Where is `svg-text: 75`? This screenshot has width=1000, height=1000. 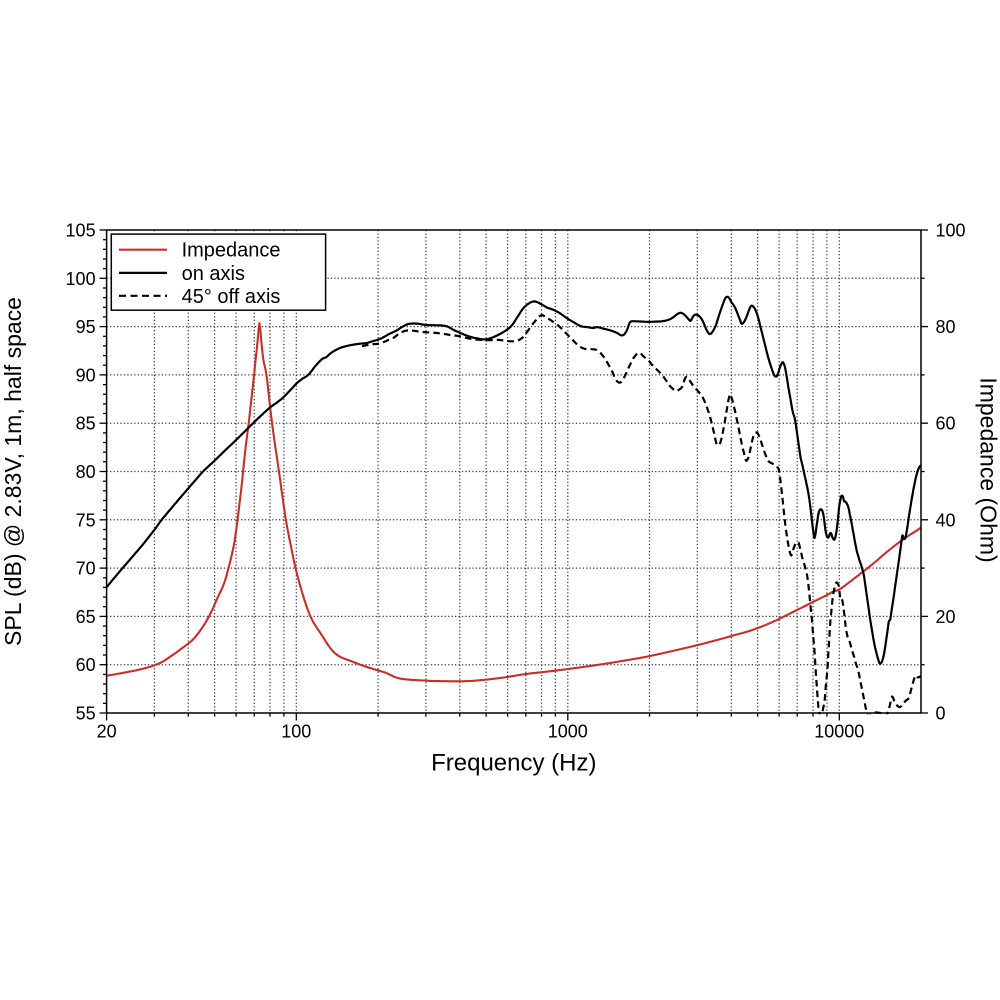
svg-text: 75 is located at coordinates (86, 520).